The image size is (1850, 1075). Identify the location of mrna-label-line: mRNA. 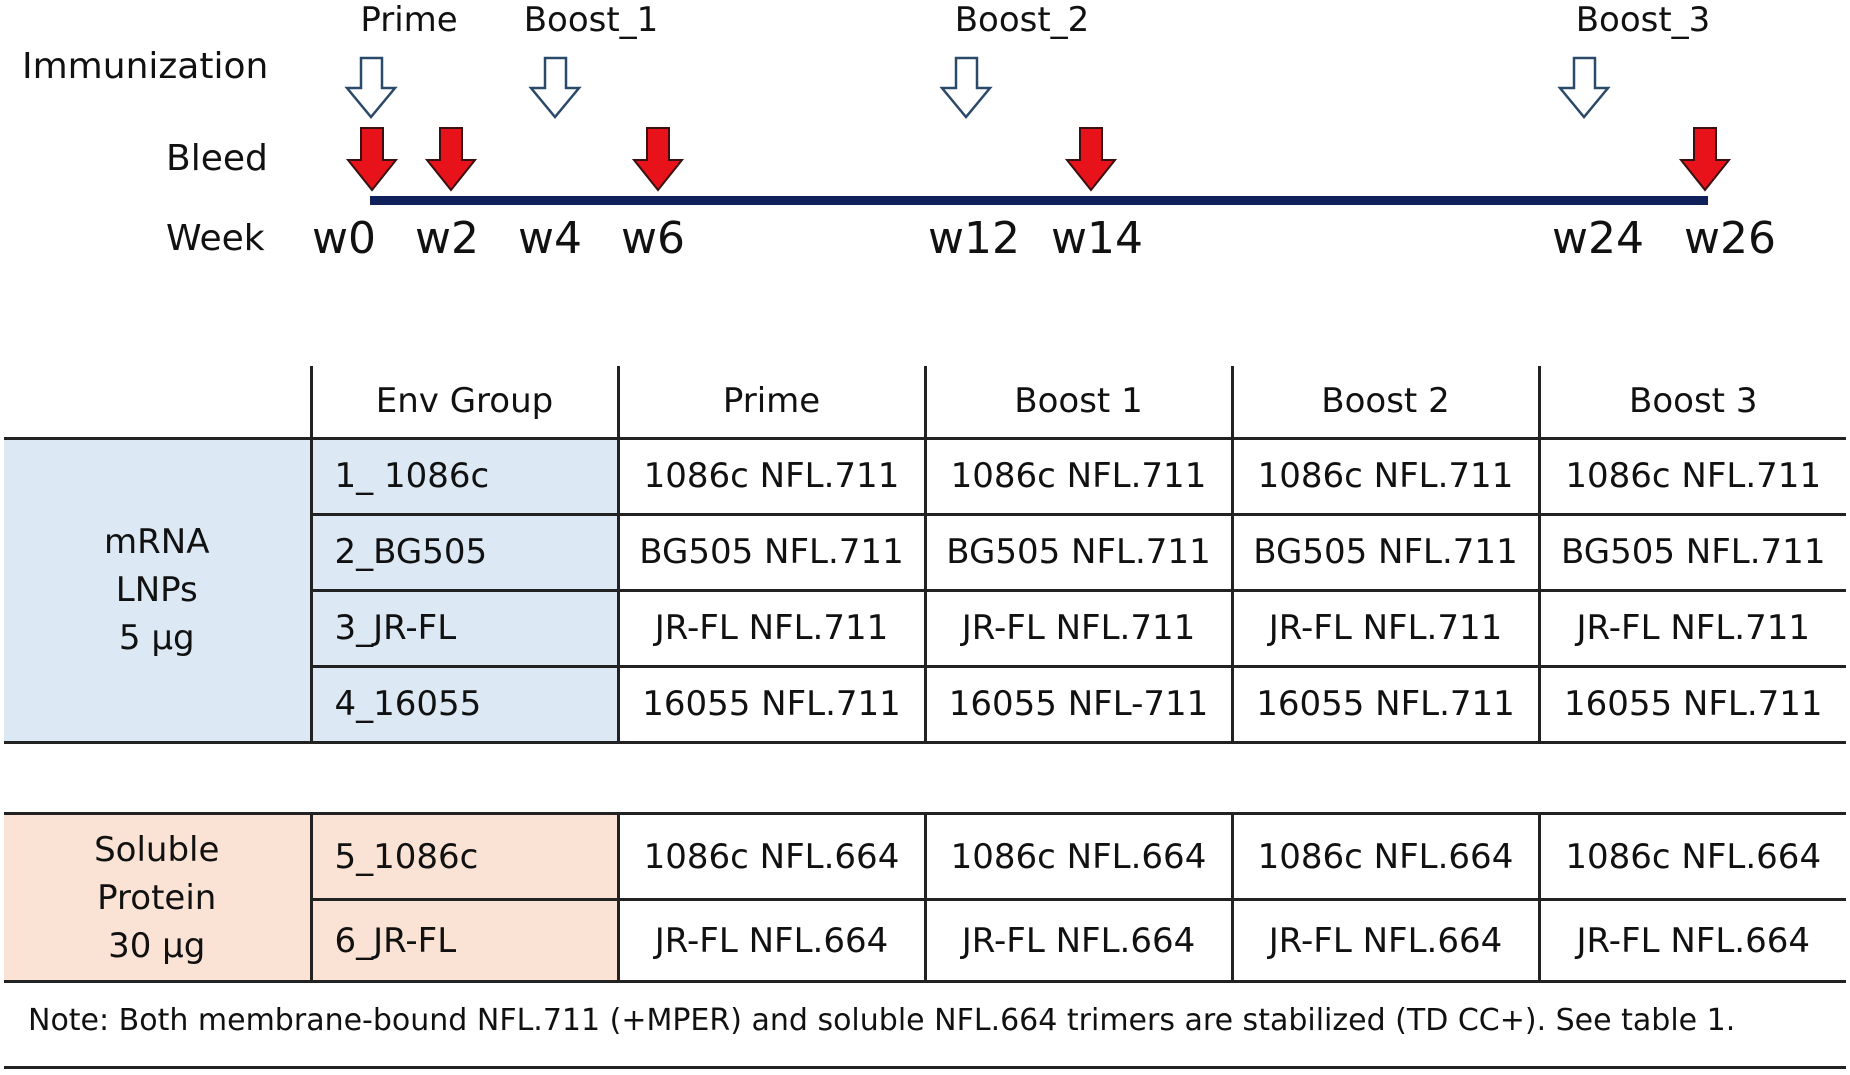
(157, 542).